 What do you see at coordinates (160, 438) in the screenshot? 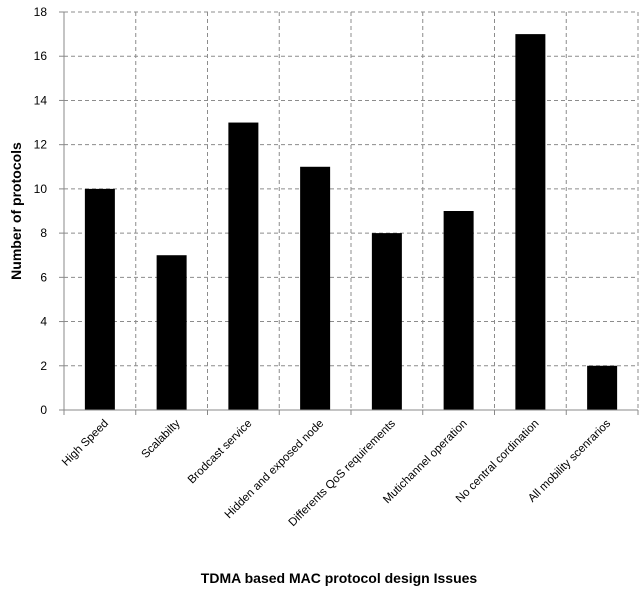
I see `x-tick-label: Scalabilty` at bounding box center [160, 438].